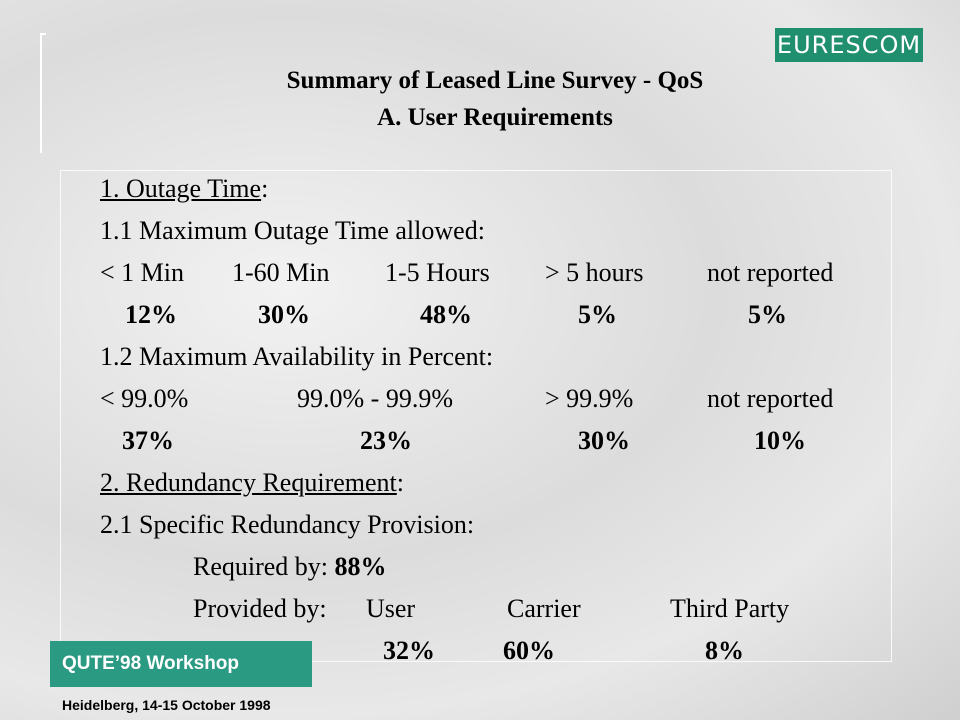 This screenshot has height=720, width=960. Describe the element at coordinates (292, 230) in the screenshot. I see `line: 1.1 Maximum Outage Time allowed:` at that location.